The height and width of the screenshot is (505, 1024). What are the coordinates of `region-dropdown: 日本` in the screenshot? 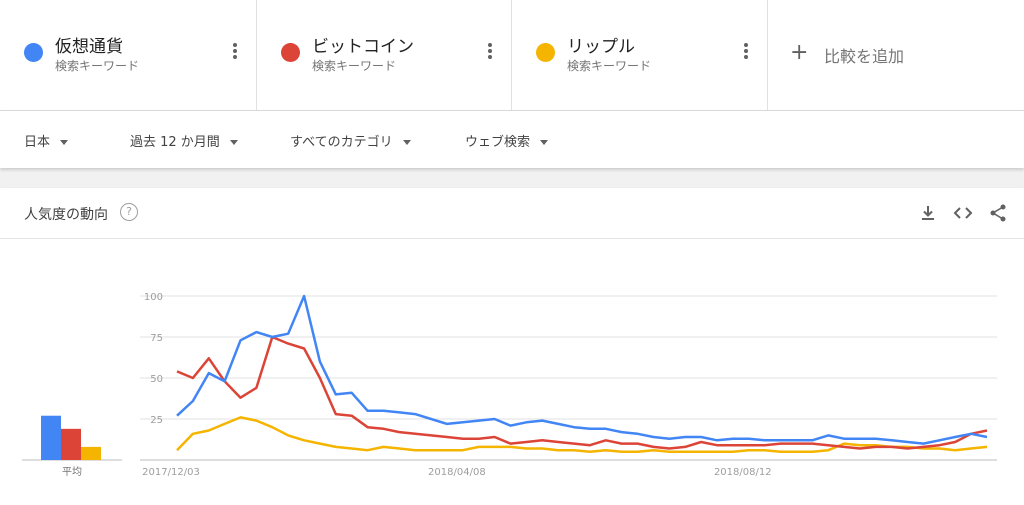 It's located at (46, 140).